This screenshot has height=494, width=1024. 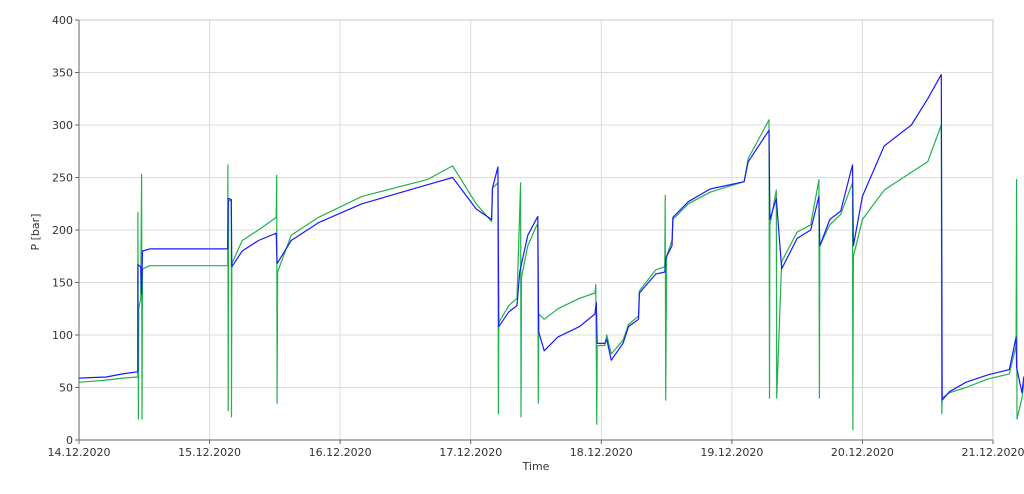 What do you see at coordinates (601, 452) in the screenshot?
I see `x-tick-label: 18.12.2020` at bounding box center [601, 452].